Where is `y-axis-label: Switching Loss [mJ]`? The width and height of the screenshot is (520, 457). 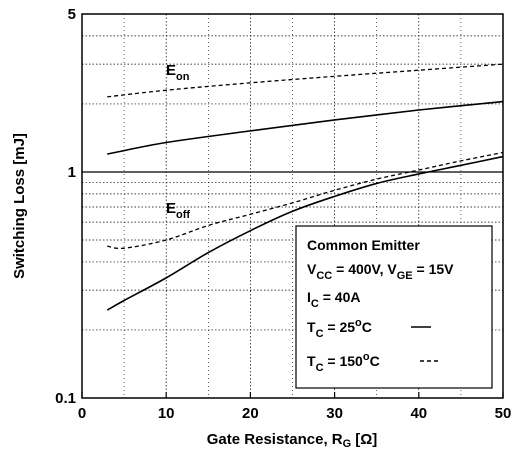 y-axis-label: Switching Loss [mJ] is located at coordinates (19, 206).